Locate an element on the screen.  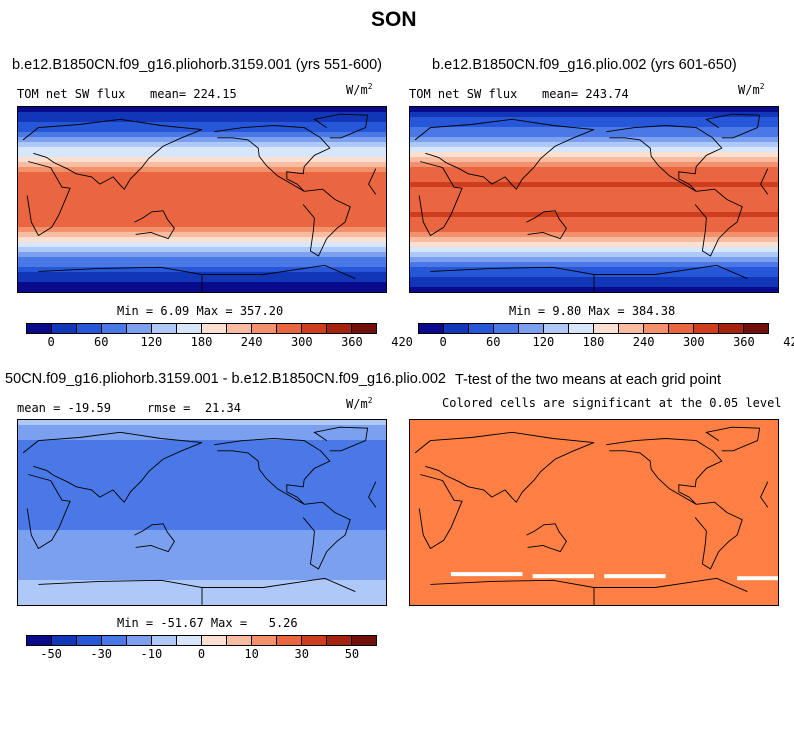
field-layer is located at coordinates (594, 512).